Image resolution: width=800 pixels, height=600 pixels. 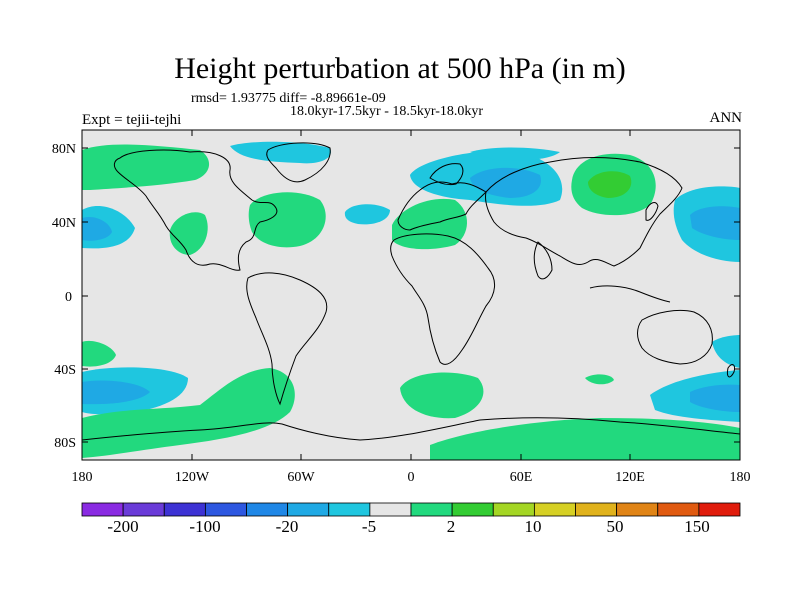 What do you see at coordinates (442, 395) in the screenshot?
I see `field-positive-south-atlantic` at bounding box center [442, 395].